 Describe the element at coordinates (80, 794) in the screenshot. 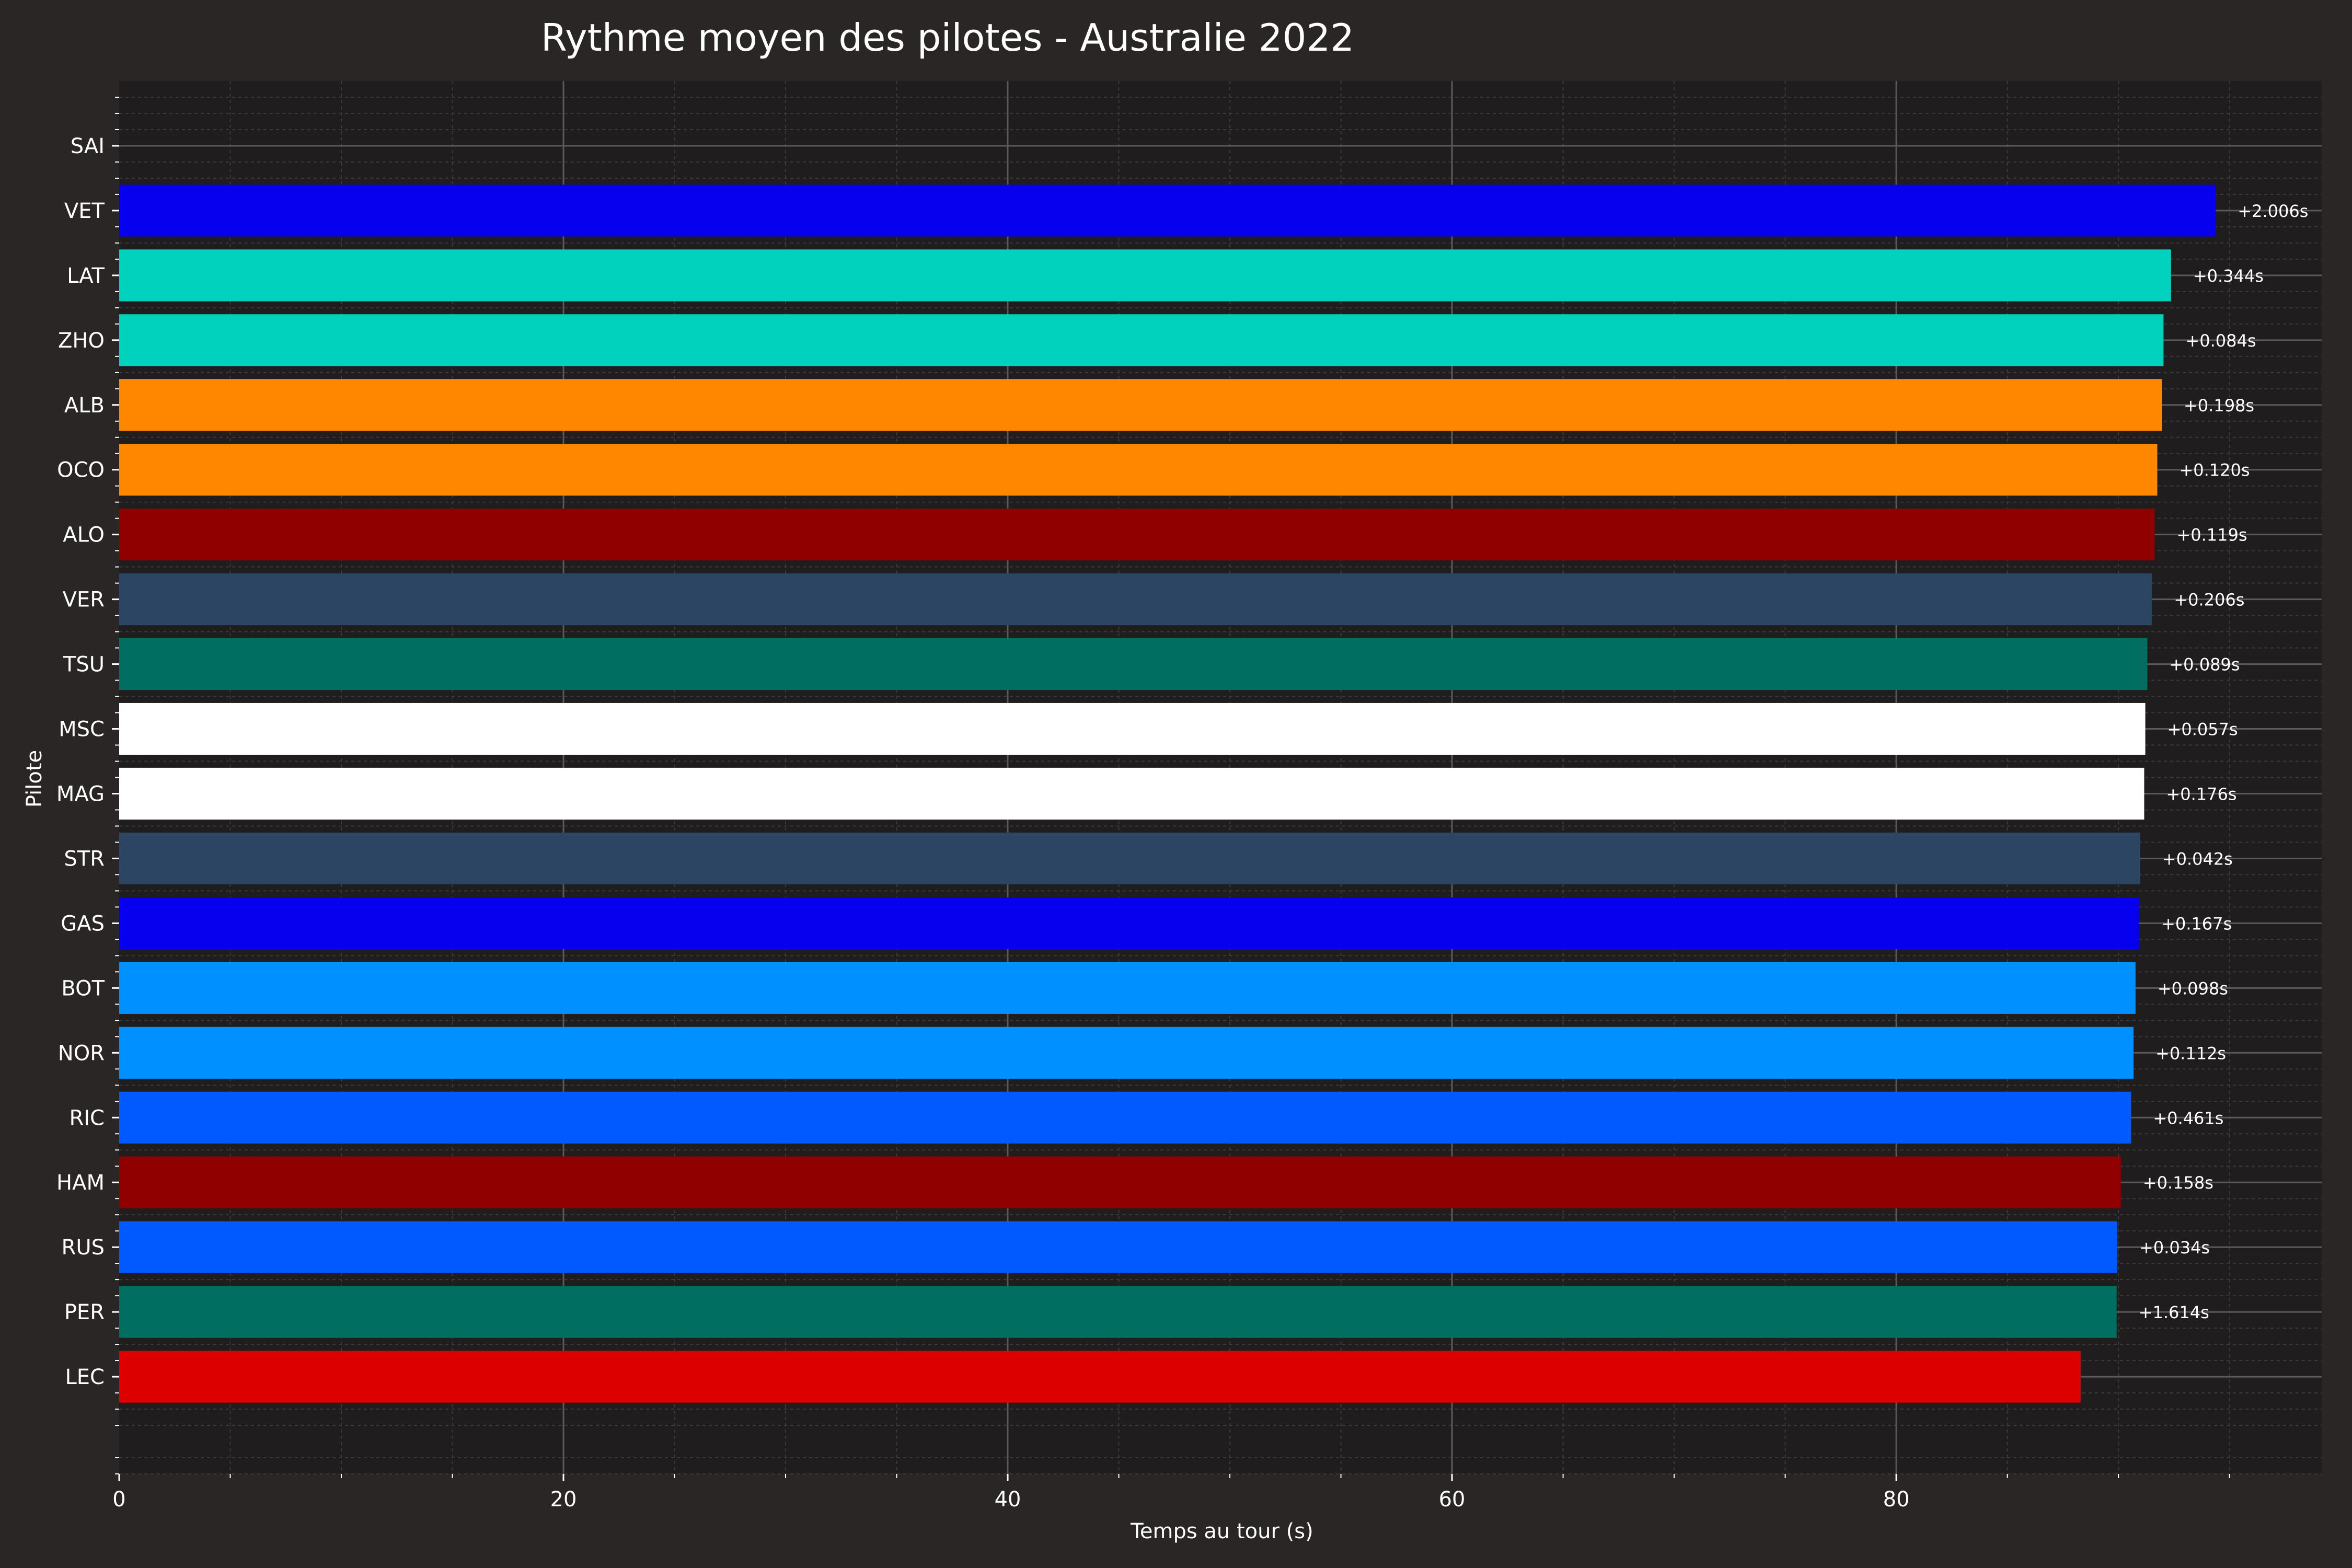

I see `y-tick-label: MAG` at that location.